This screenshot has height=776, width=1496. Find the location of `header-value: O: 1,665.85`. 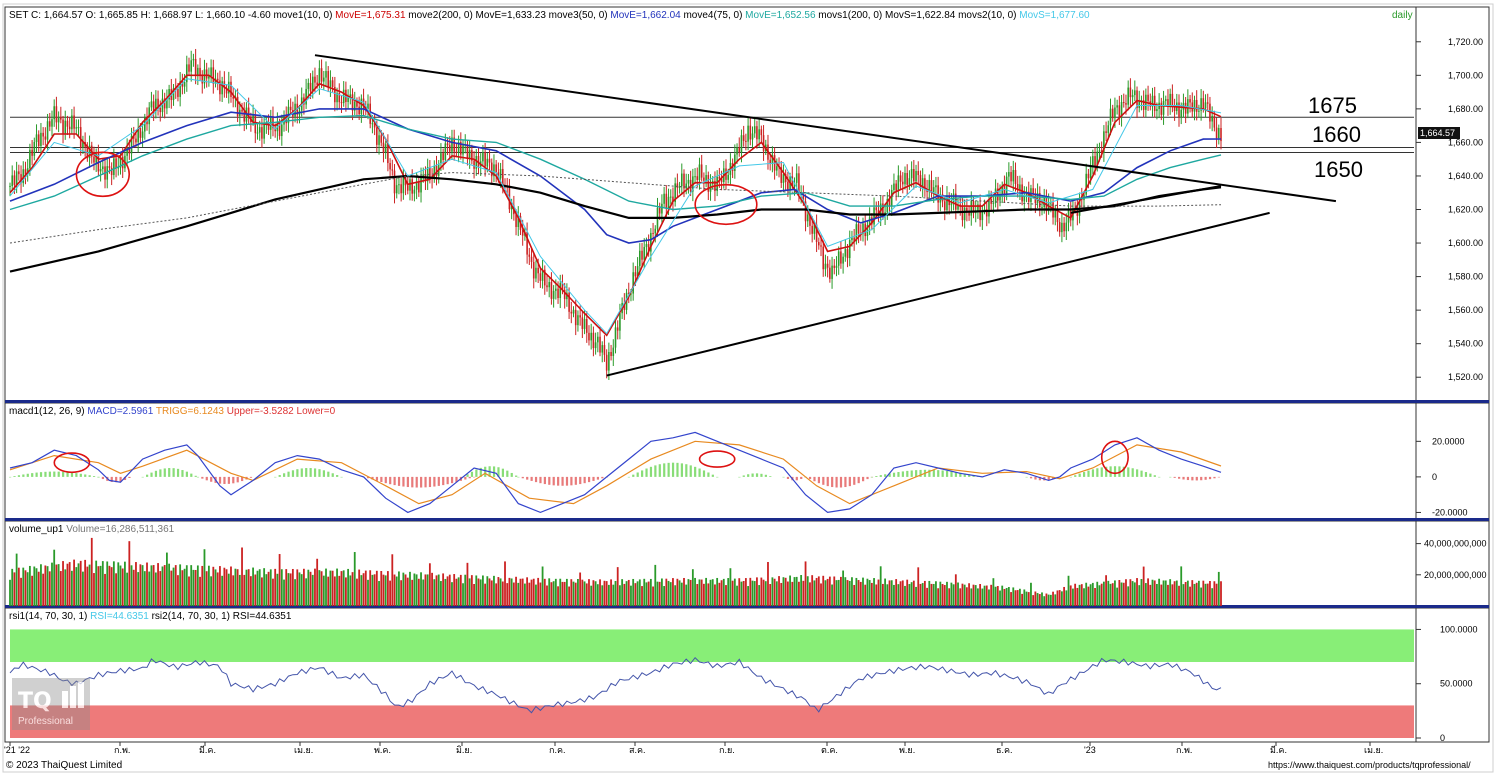

header-value: O: 1,665.85 is located at coordinates (110, 15).